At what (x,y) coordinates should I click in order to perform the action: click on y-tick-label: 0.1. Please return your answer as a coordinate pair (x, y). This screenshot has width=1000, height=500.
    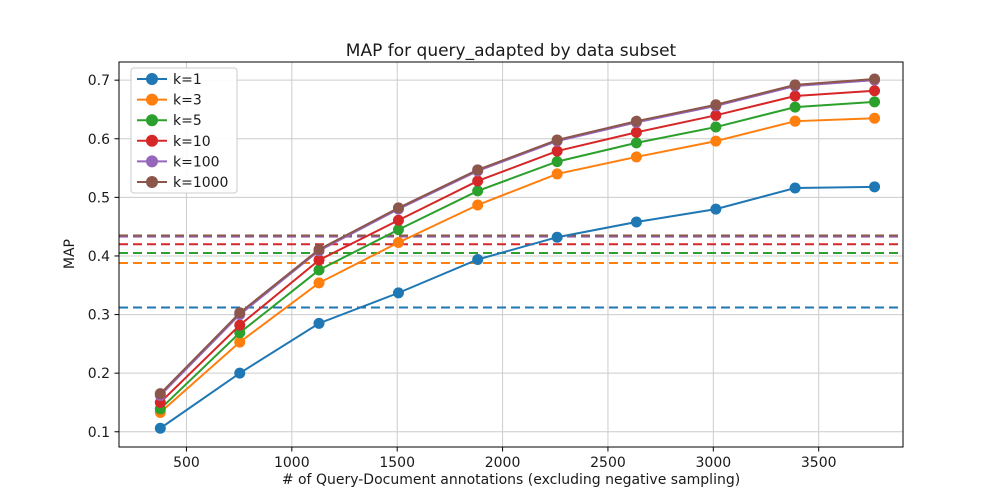
    Looking at the image, I should click on (99, 433).